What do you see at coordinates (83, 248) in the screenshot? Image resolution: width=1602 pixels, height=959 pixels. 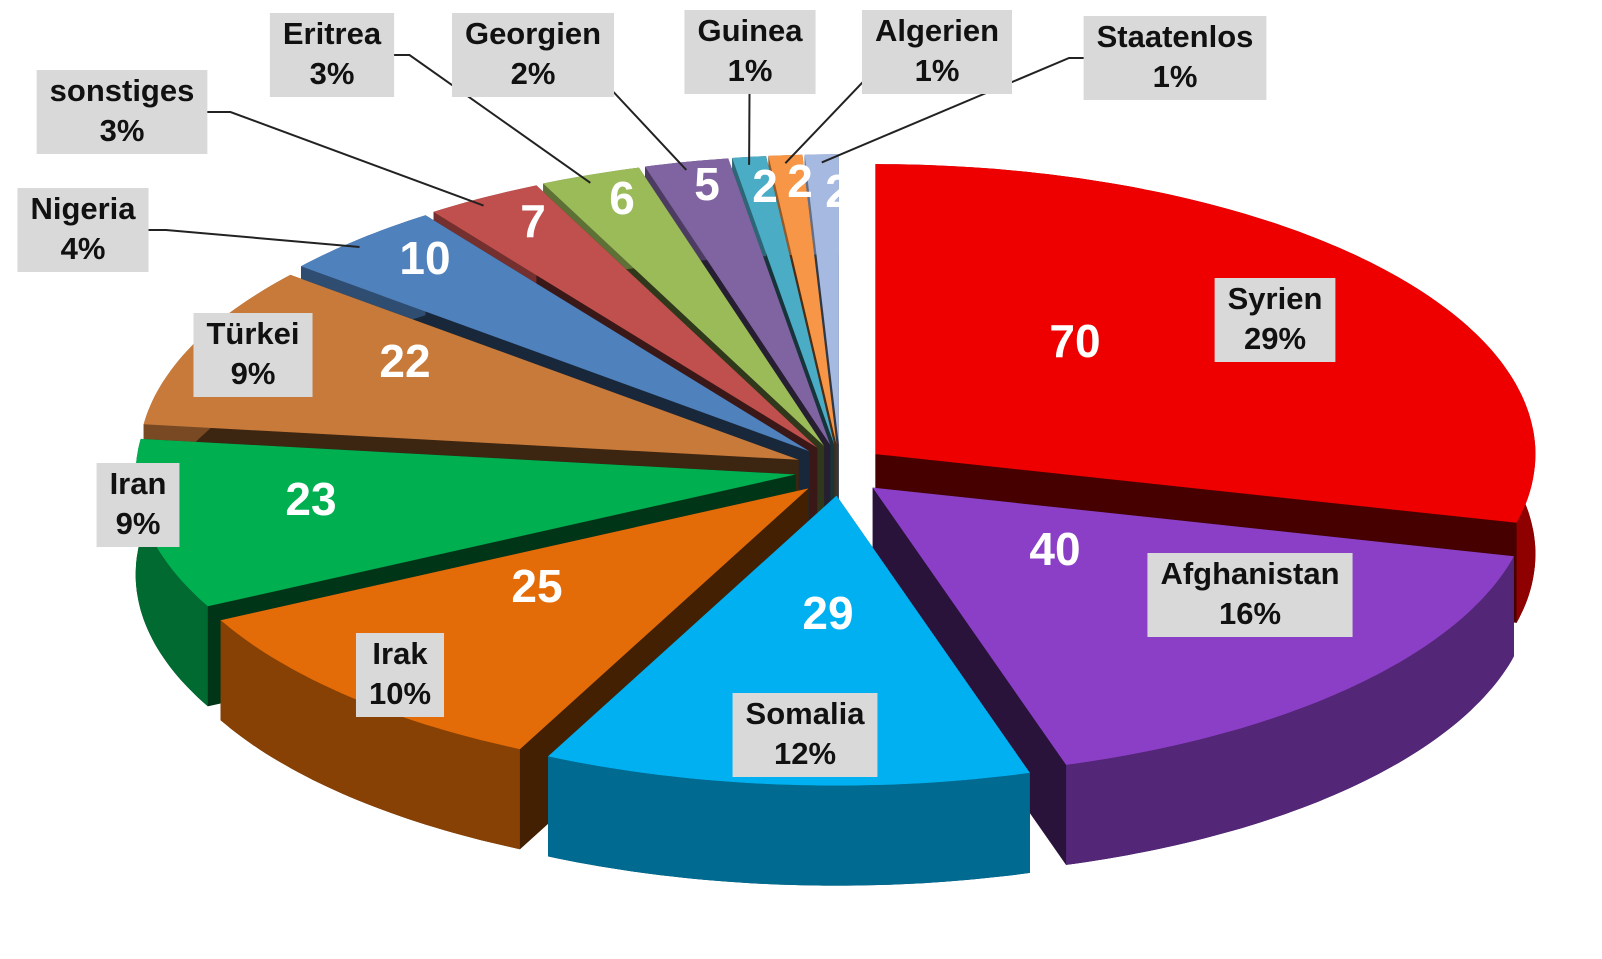 I see `percent-label: 4%` at bounding box center [83, 248].